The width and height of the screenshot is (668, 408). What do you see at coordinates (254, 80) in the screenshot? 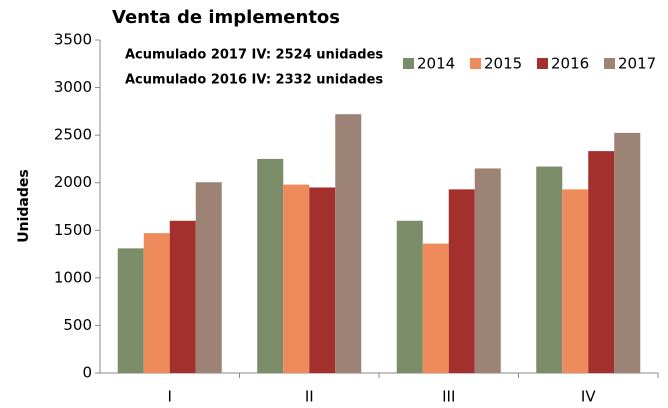
I see `annotation: Acumulado 2016 IV: 2332 unidades` at bounding box center [254, 80].